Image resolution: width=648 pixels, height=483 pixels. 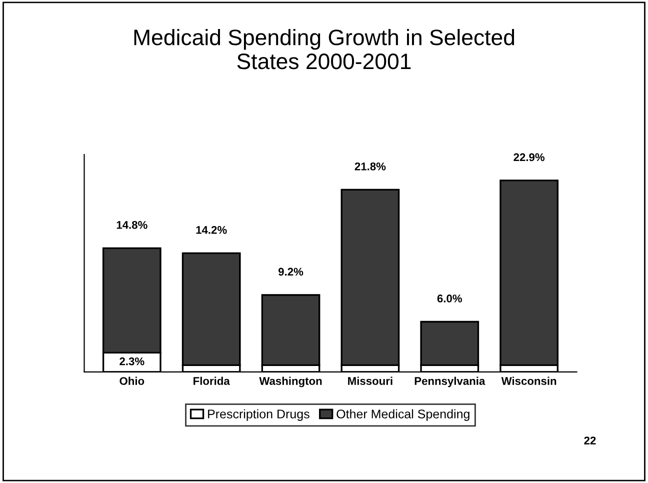 I want to click on x-tick-label: Washington, so click(x=290, y=382).